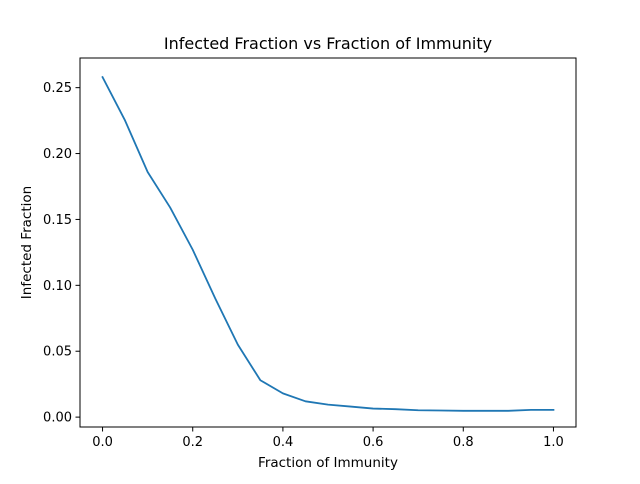 This screenshot has height=484, width=640. What do you see at coordinates (328, 438) in the screenshot?
I see `x-axis-ticks: 0.0 0.2 0.4 0.6 0.8 1.0` at bounding box center [328, 438].